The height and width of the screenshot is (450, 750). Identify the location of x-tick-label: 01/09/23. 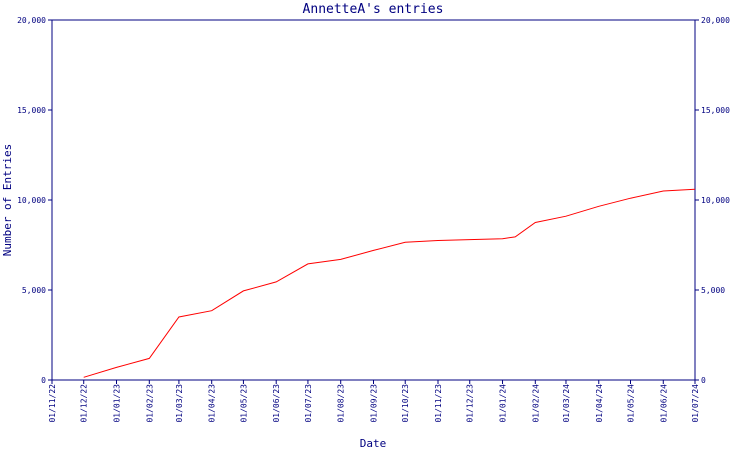
(374, 403).